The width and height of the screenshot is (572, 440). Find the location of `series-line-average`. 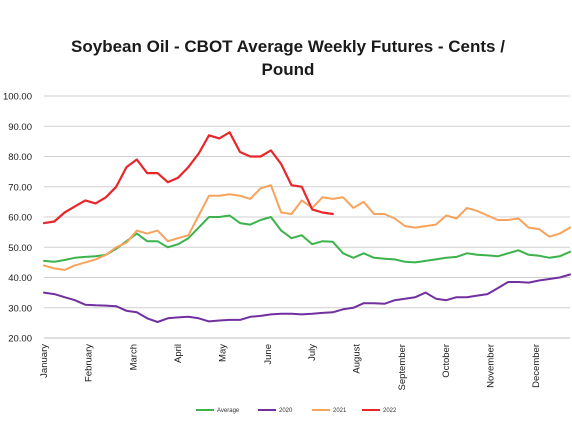

series-line-average is located at coordinates (307, 239).